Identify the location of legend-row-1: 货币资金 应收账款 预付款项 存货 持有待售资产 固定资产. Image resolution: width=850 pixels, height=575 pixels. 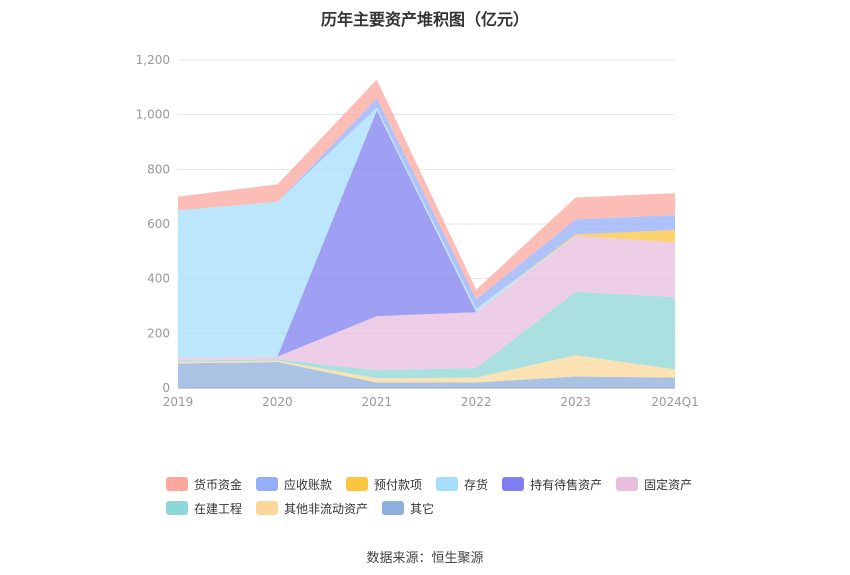
(446, 484).